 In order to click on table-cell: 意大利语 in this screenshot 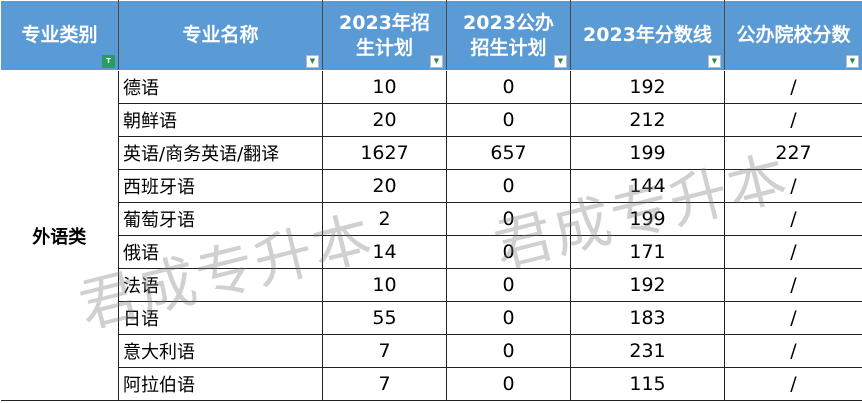, I will do `click(220, 351)`.